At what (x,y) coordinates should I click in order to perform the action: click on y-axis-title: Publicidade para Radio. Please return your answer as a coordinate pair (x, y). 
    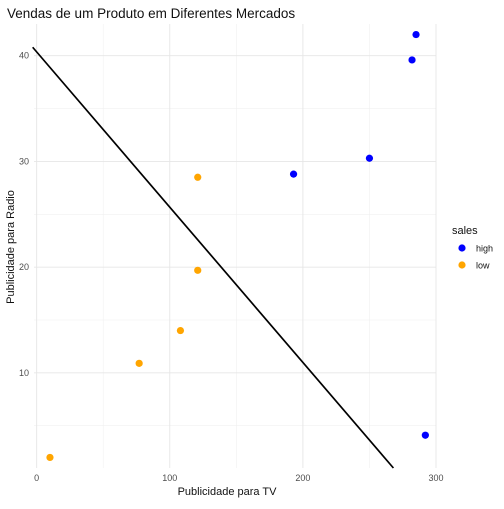
    Looking at the image, I should click on (11, 247).